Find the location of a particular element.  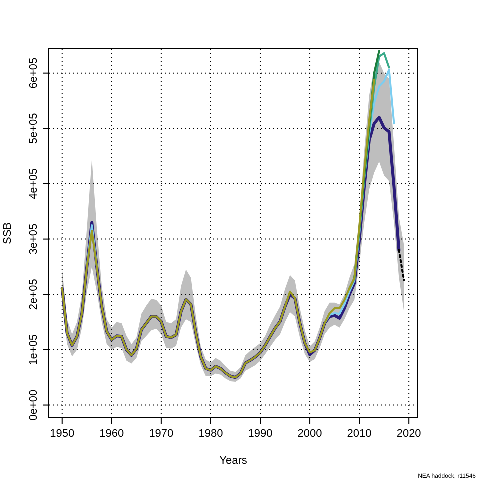

y-tick-label: 4e+05 is located at coordinates (34, 184).